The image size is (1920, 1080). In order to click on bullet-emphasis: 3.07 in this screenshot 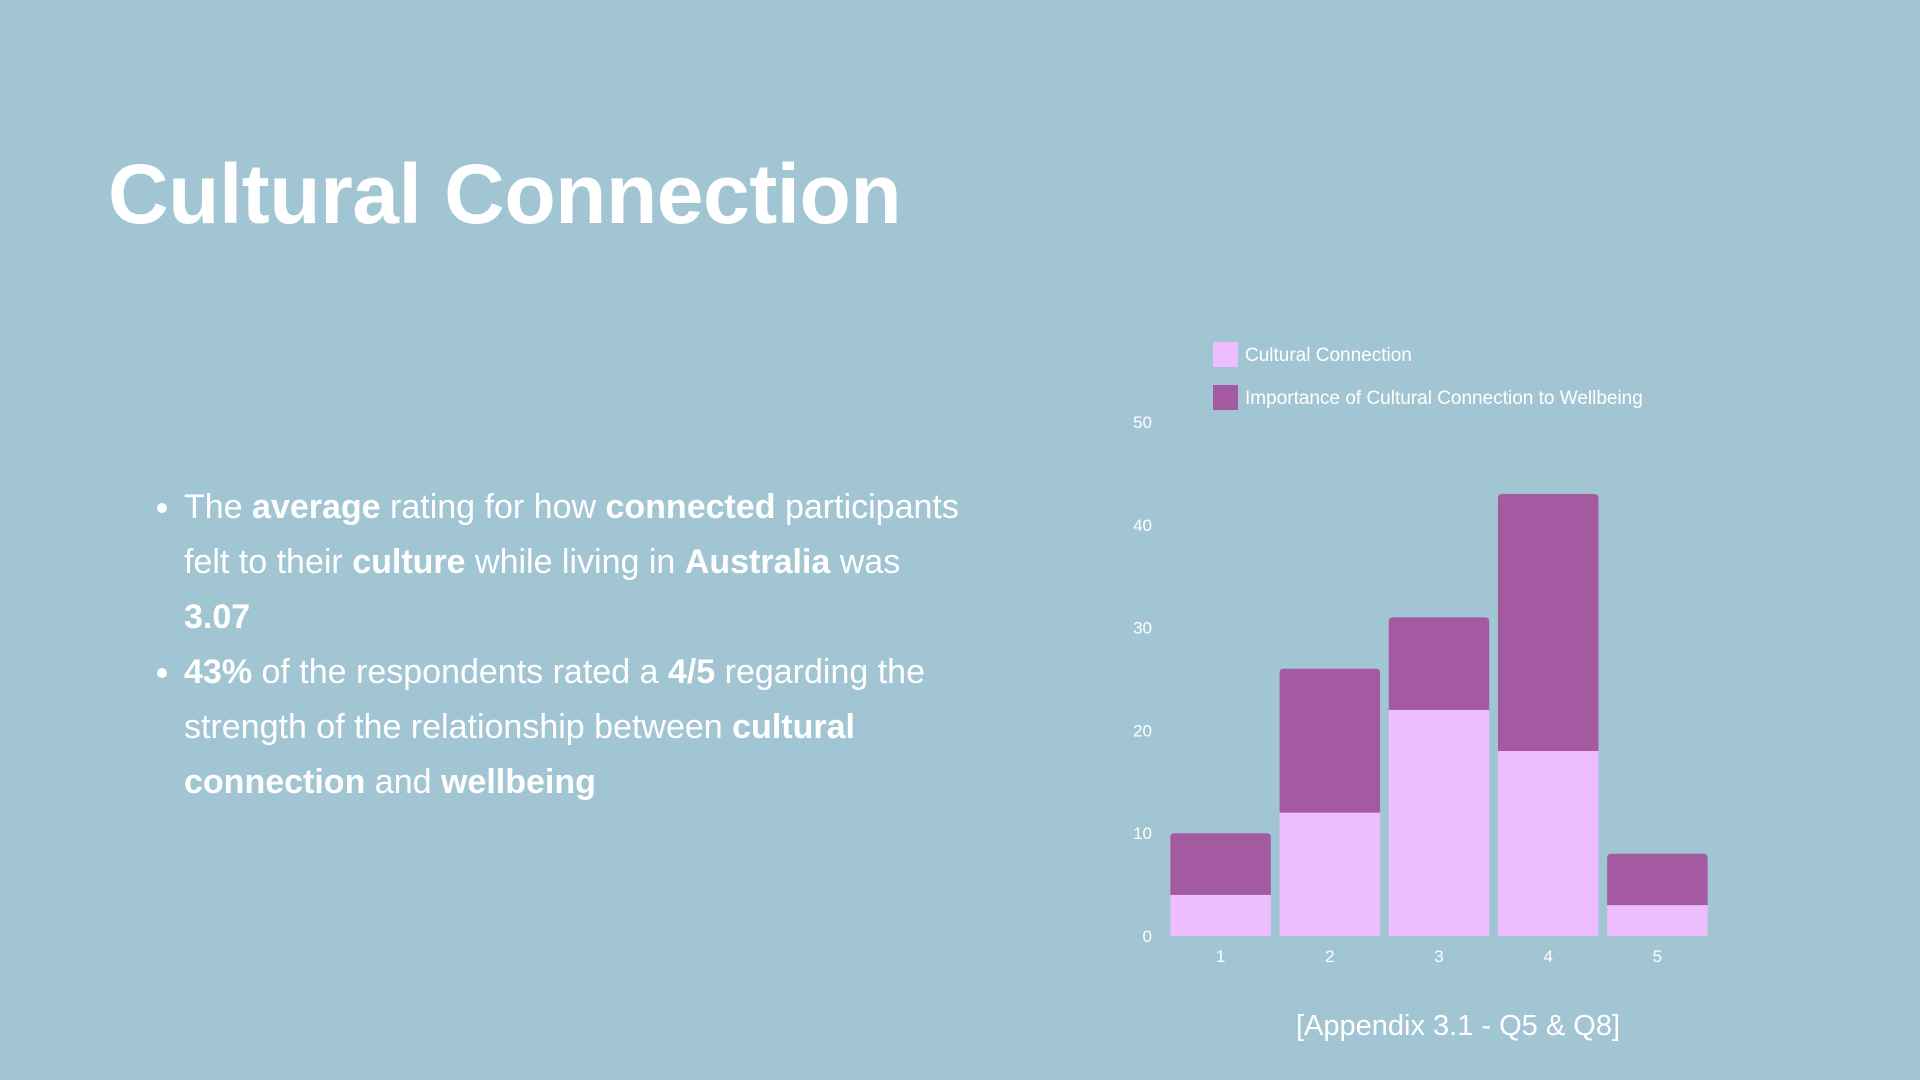, I will do `click(217, 617)`.